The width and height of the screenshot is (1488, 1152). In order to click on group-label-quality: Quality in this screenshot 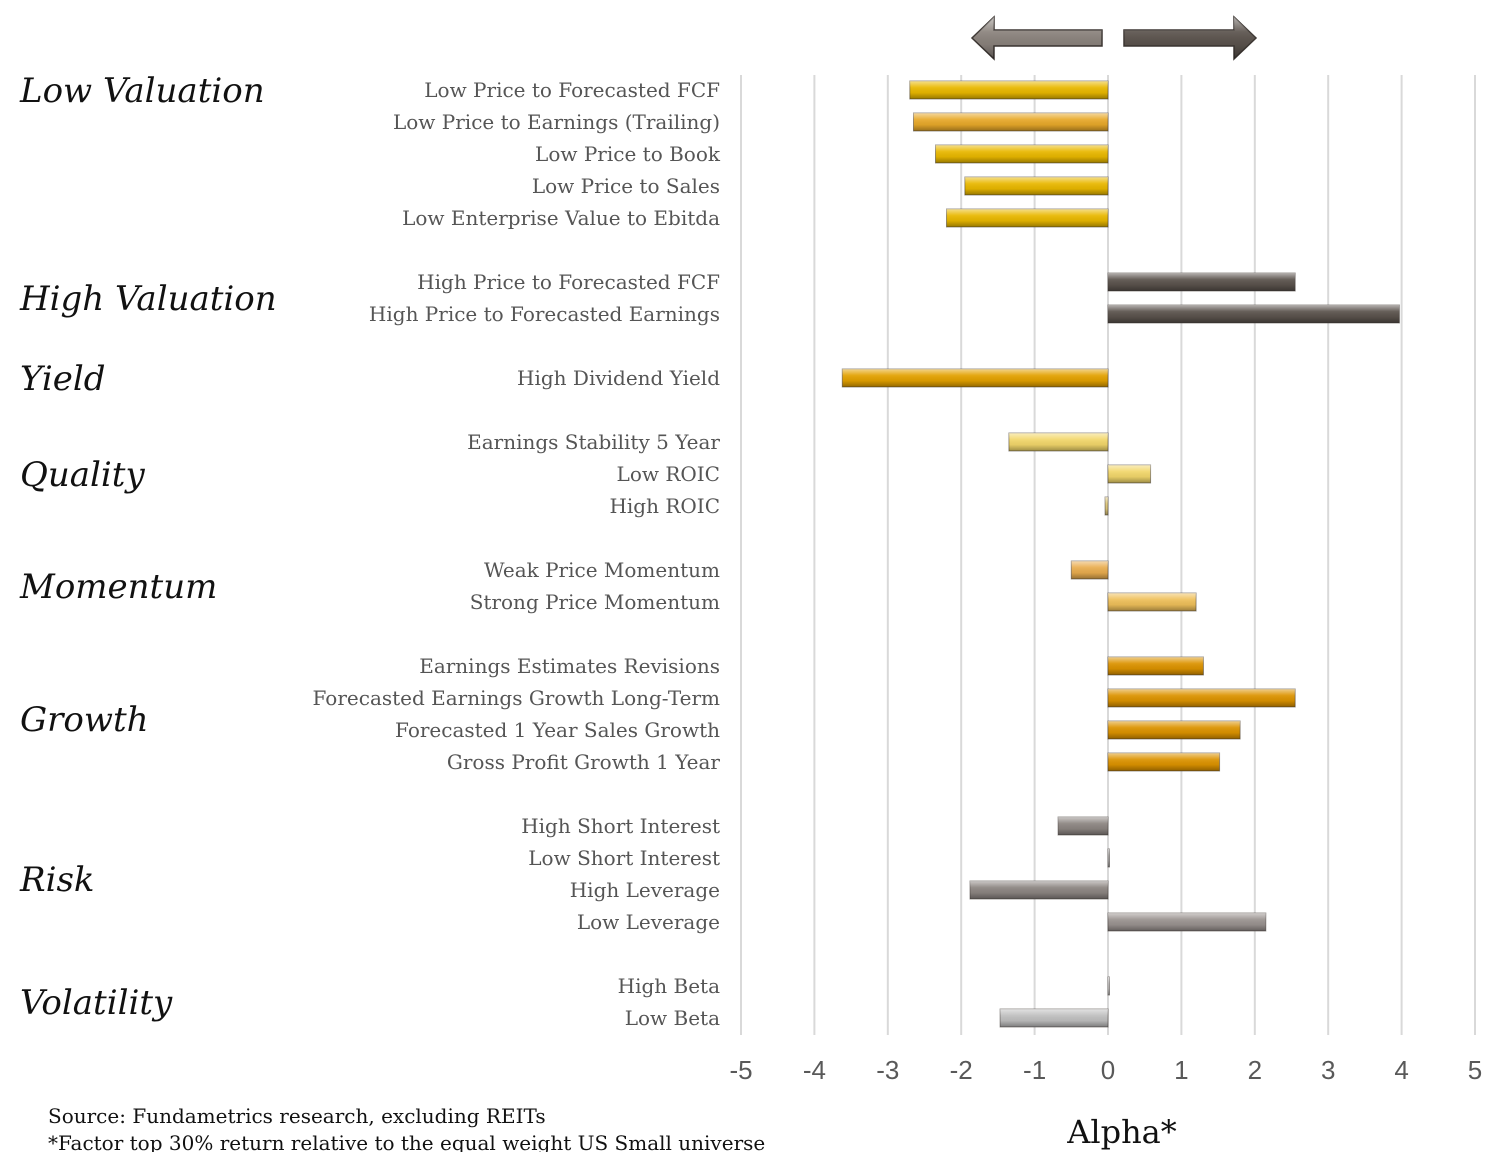, I will do `click(82, 475)`.